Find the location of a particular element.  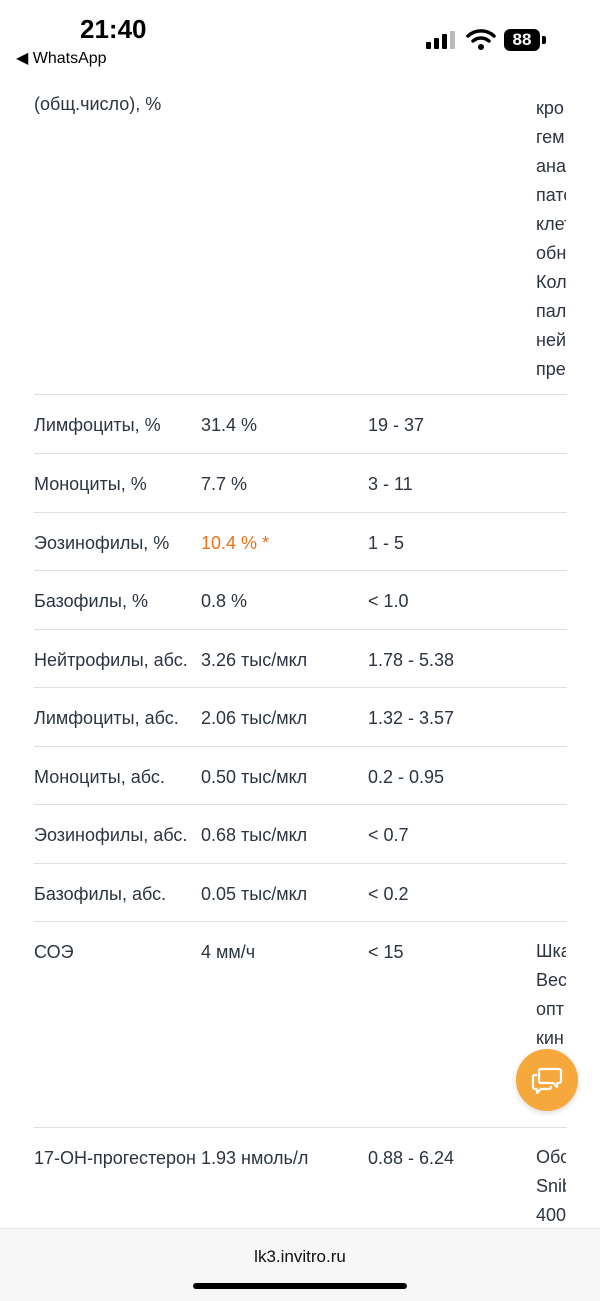

home-indicator is located at coordinates (300, 1286).